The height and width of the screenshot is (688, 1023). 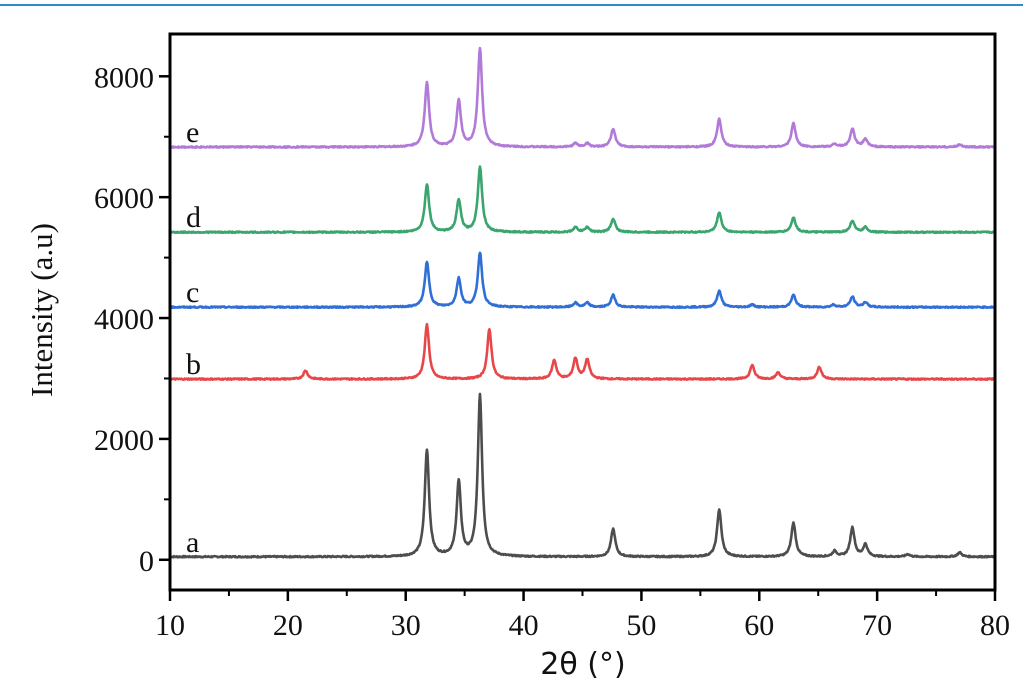 What do you see at coordinates (582, 280) in the screenshot?
I see `series-c-line` at bounding box center [582, 280].